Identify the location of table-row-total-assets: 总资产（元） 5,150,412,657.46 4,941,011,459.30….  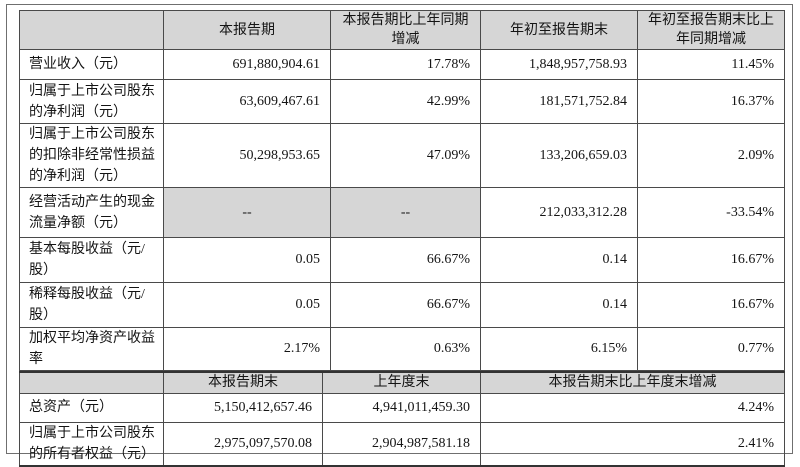
(402, 407).